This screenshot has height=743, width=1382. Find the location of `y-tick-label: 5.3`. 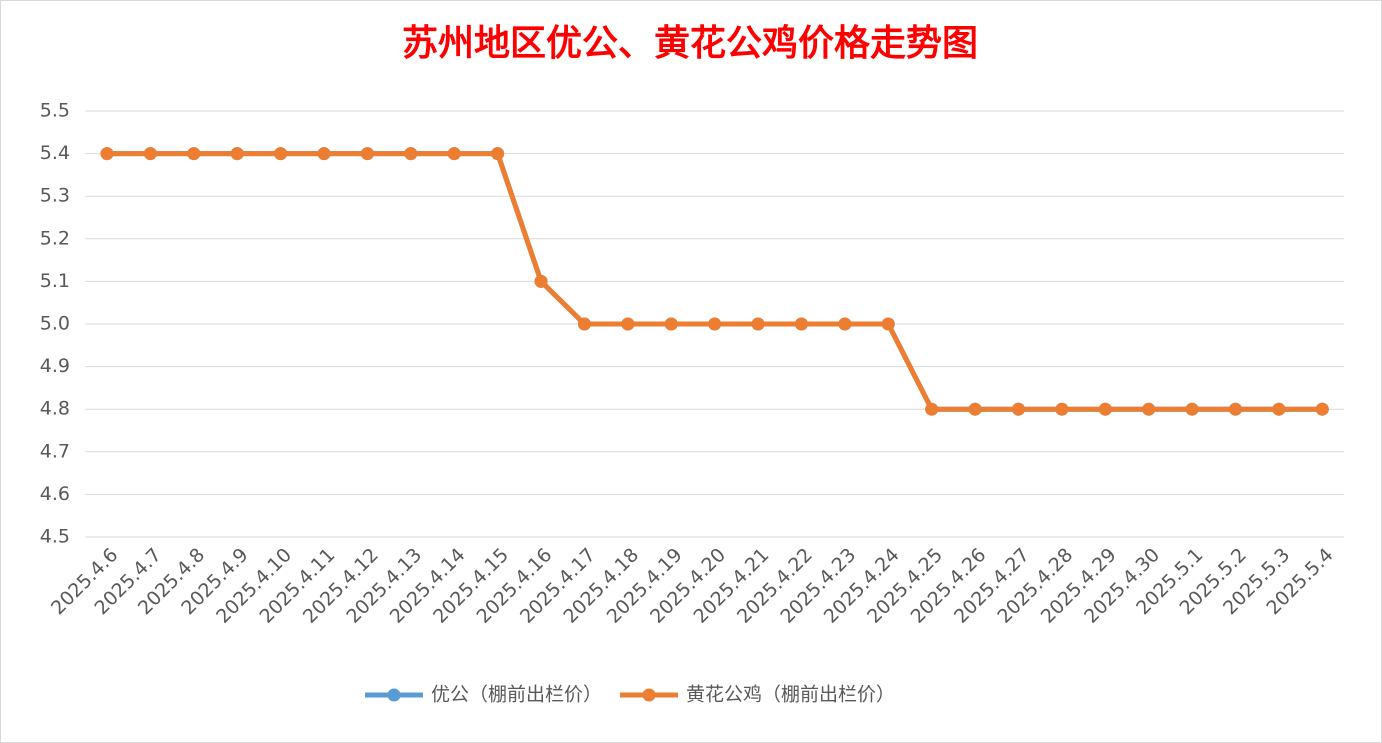

y-tick-label: 5.3 is located at coordinates (55, 196).